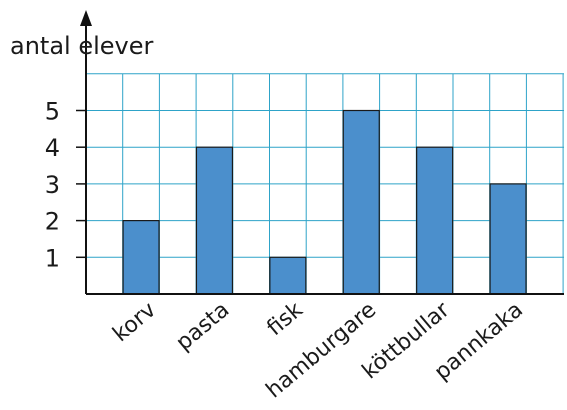  I want to click on y-tick-label: 4, so click(52, 148).